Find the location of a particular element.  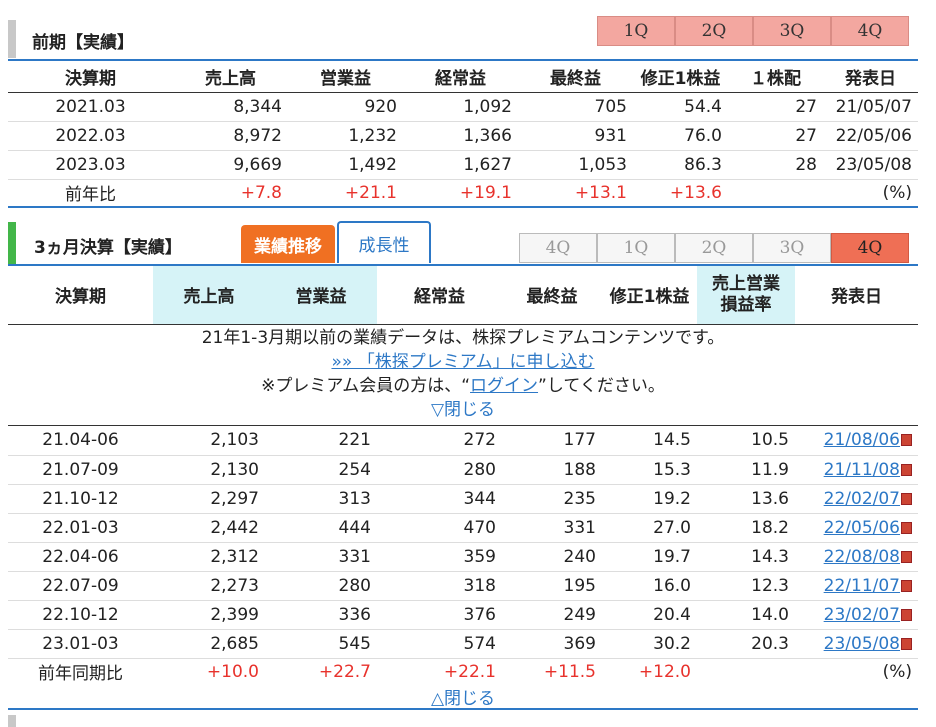

cell-sales: 2,399 is located at coordinates (234, 614).